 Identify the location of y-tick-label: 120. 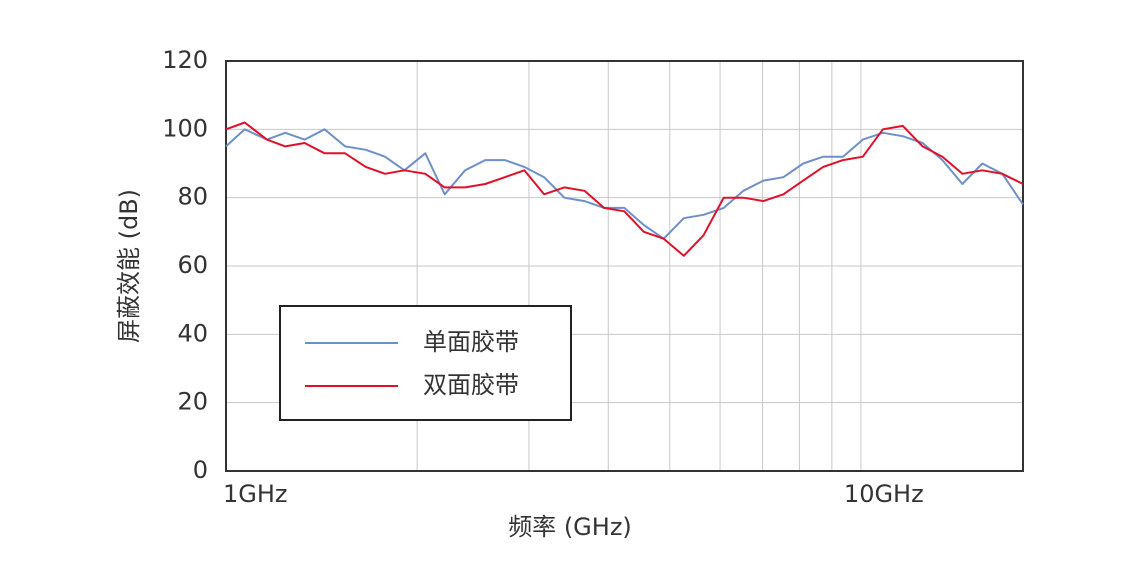
(185, 60).